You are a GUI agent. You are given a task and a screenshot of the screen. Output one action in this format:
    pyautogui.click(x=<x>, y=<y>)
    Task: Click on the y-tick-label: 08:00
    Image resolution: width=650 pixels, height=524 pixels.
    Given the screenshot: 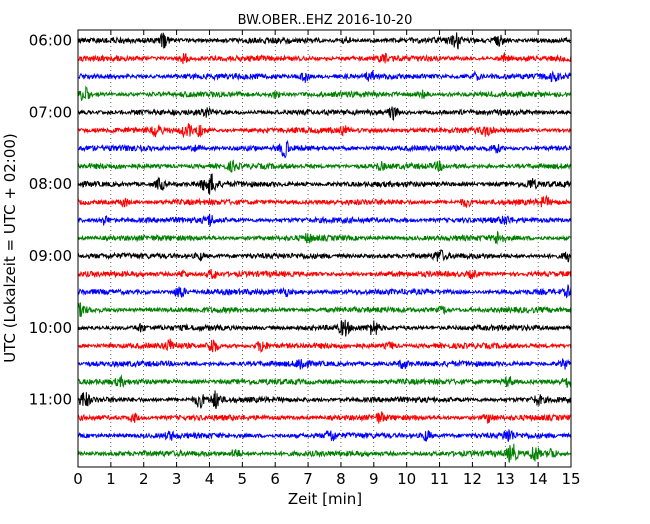 What is the action you would take?
    pyautogui.click(x=50, y=184)
    